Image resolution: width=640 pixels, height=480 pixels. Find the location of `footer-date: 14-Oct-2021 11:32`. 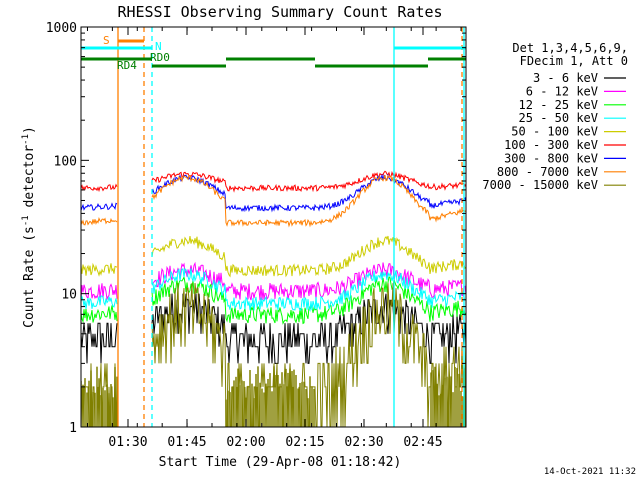

footer-date: 14-Oct-2021 11:32 is located at coordinates (590, 472).